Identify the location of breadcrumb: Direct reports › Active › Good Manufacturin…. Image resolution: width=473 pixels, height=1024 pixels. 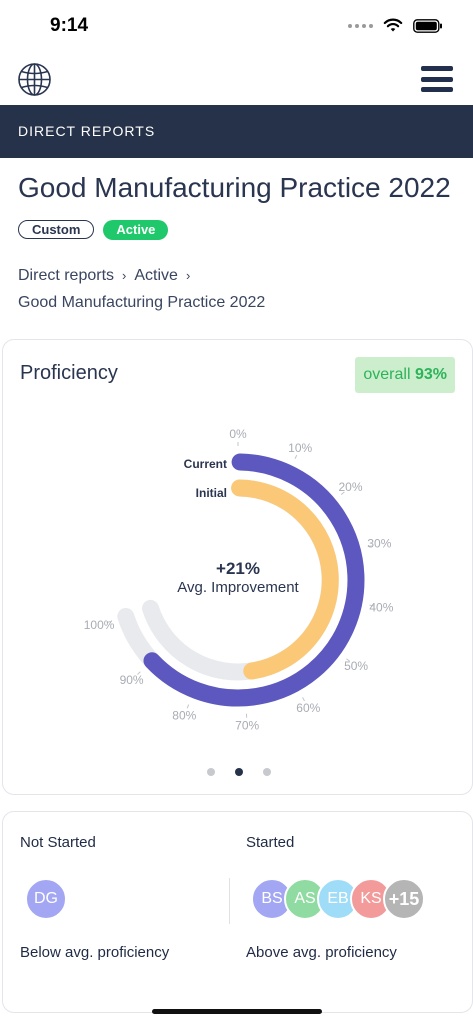
(141, 289).